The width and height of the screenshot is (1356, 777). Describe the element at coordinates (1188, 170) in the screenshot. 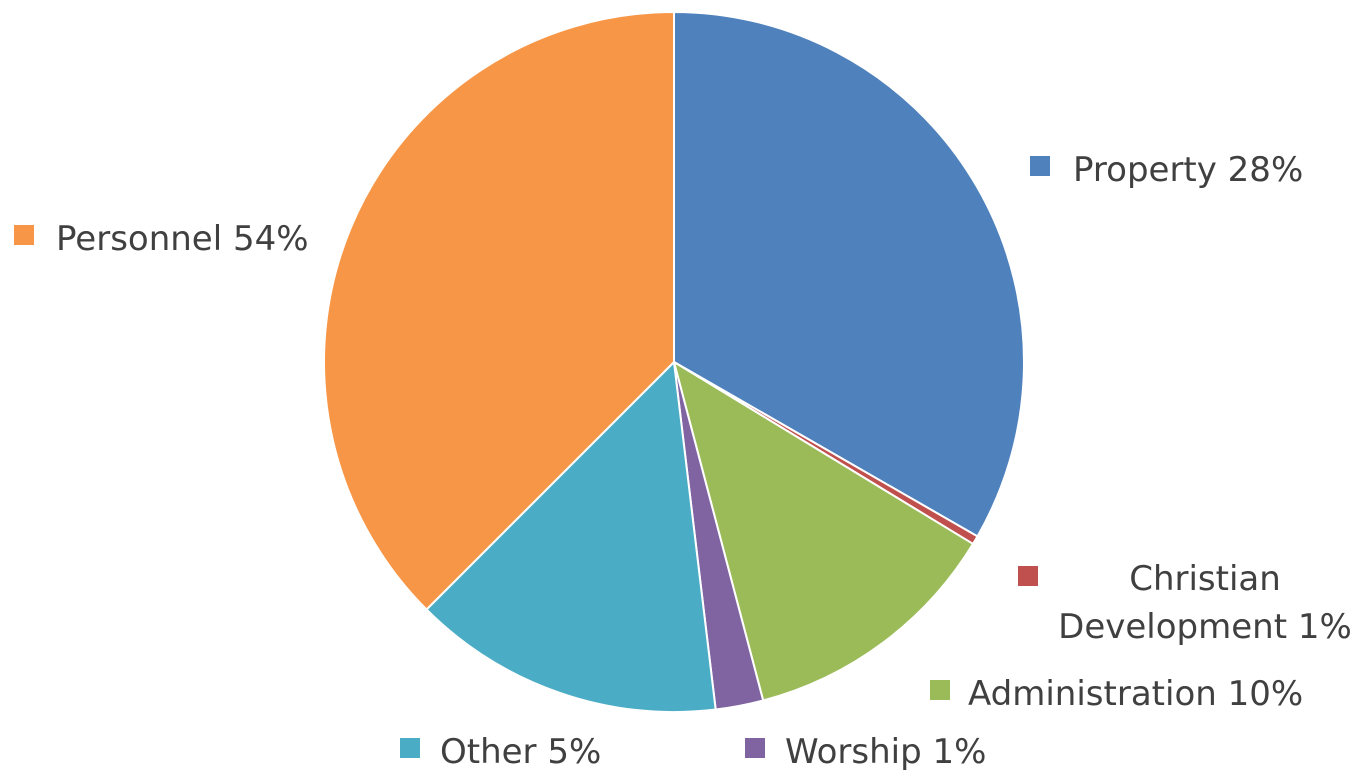

I see `legend-label-property: Property 28%` at that location.